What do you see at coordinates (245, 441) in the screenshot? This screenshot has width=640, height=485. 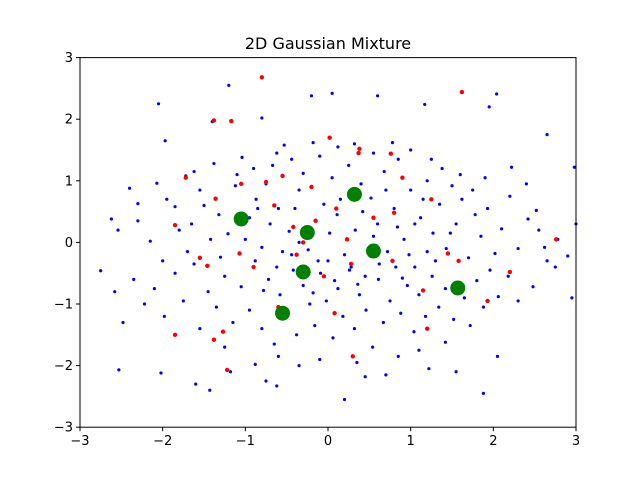 I see `x-tick-label-2: −1` at bounding box center [245, 441].